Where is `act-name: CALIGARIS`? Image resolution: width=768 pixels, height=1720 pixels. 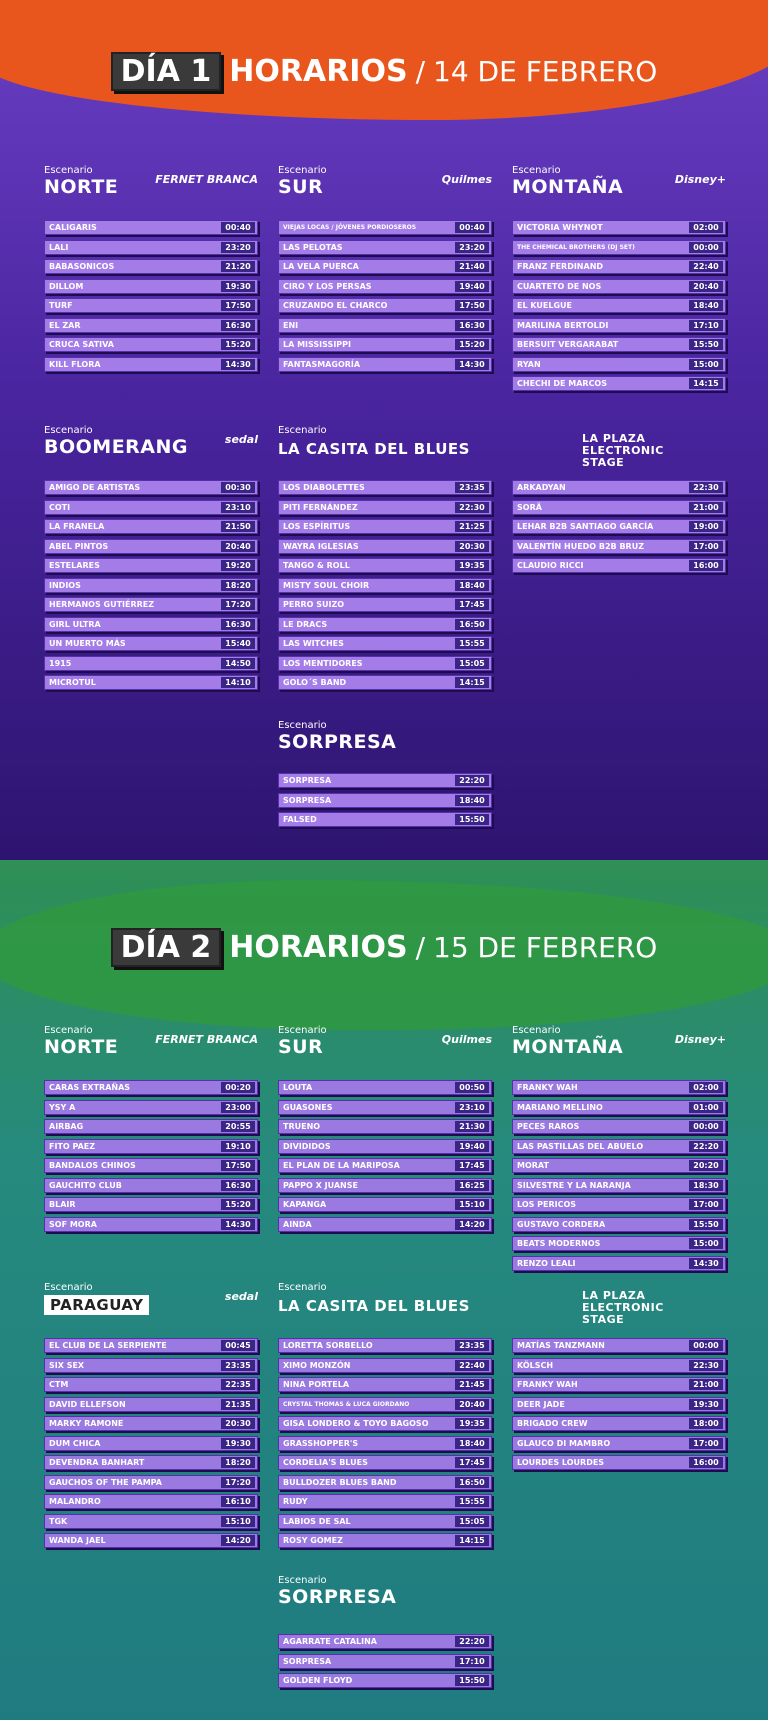
act-name: CALIGARIS is located at coordinates (73, 227).